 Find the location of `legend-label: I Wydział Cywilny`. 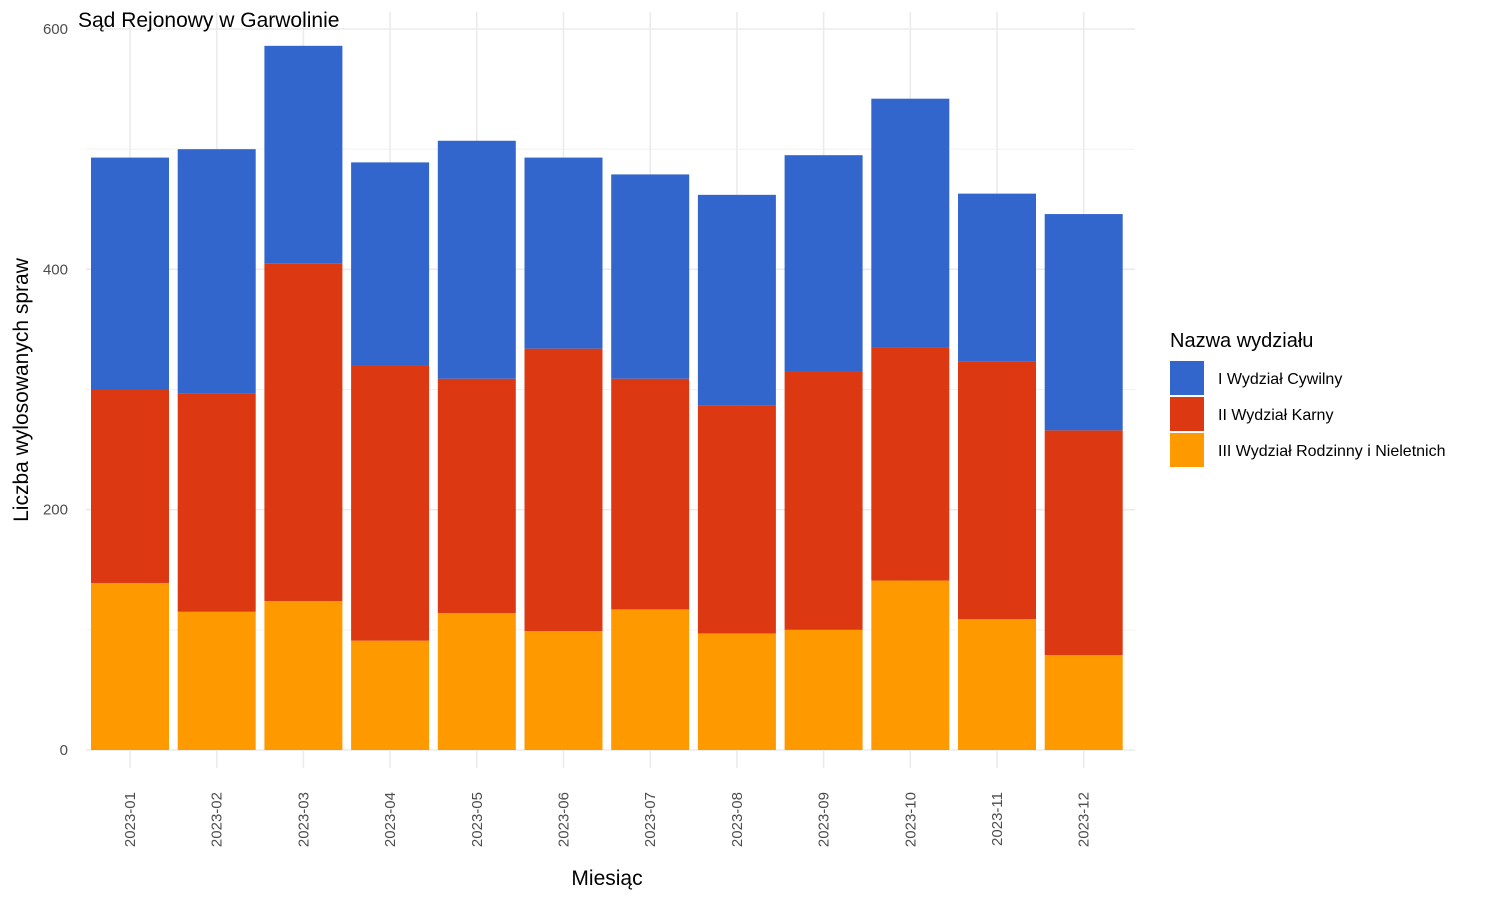

legend-label: I Wydział Cywilny is located at coordinates (1280, 379).